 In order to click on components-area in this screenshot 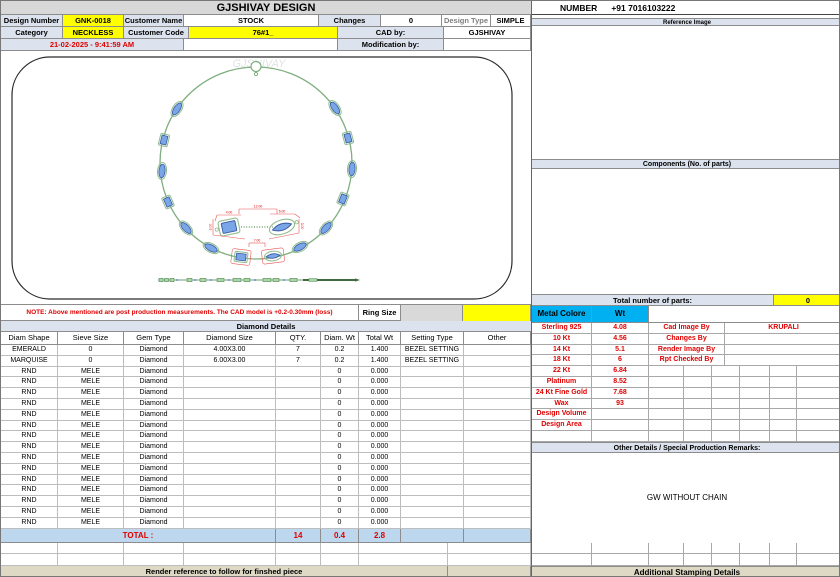, I will do `click(685, 231)`.